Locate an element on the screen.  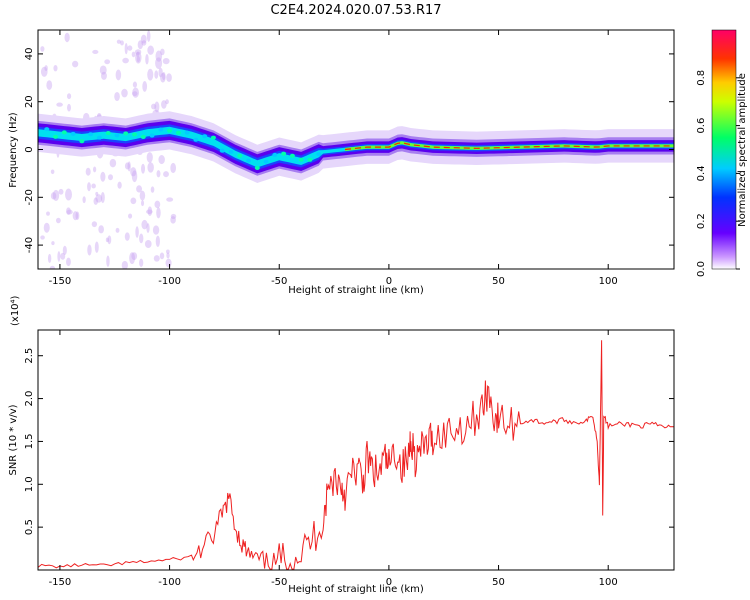
spectrogram-x-tick-label: 100 is located at coordinates (608, 281).